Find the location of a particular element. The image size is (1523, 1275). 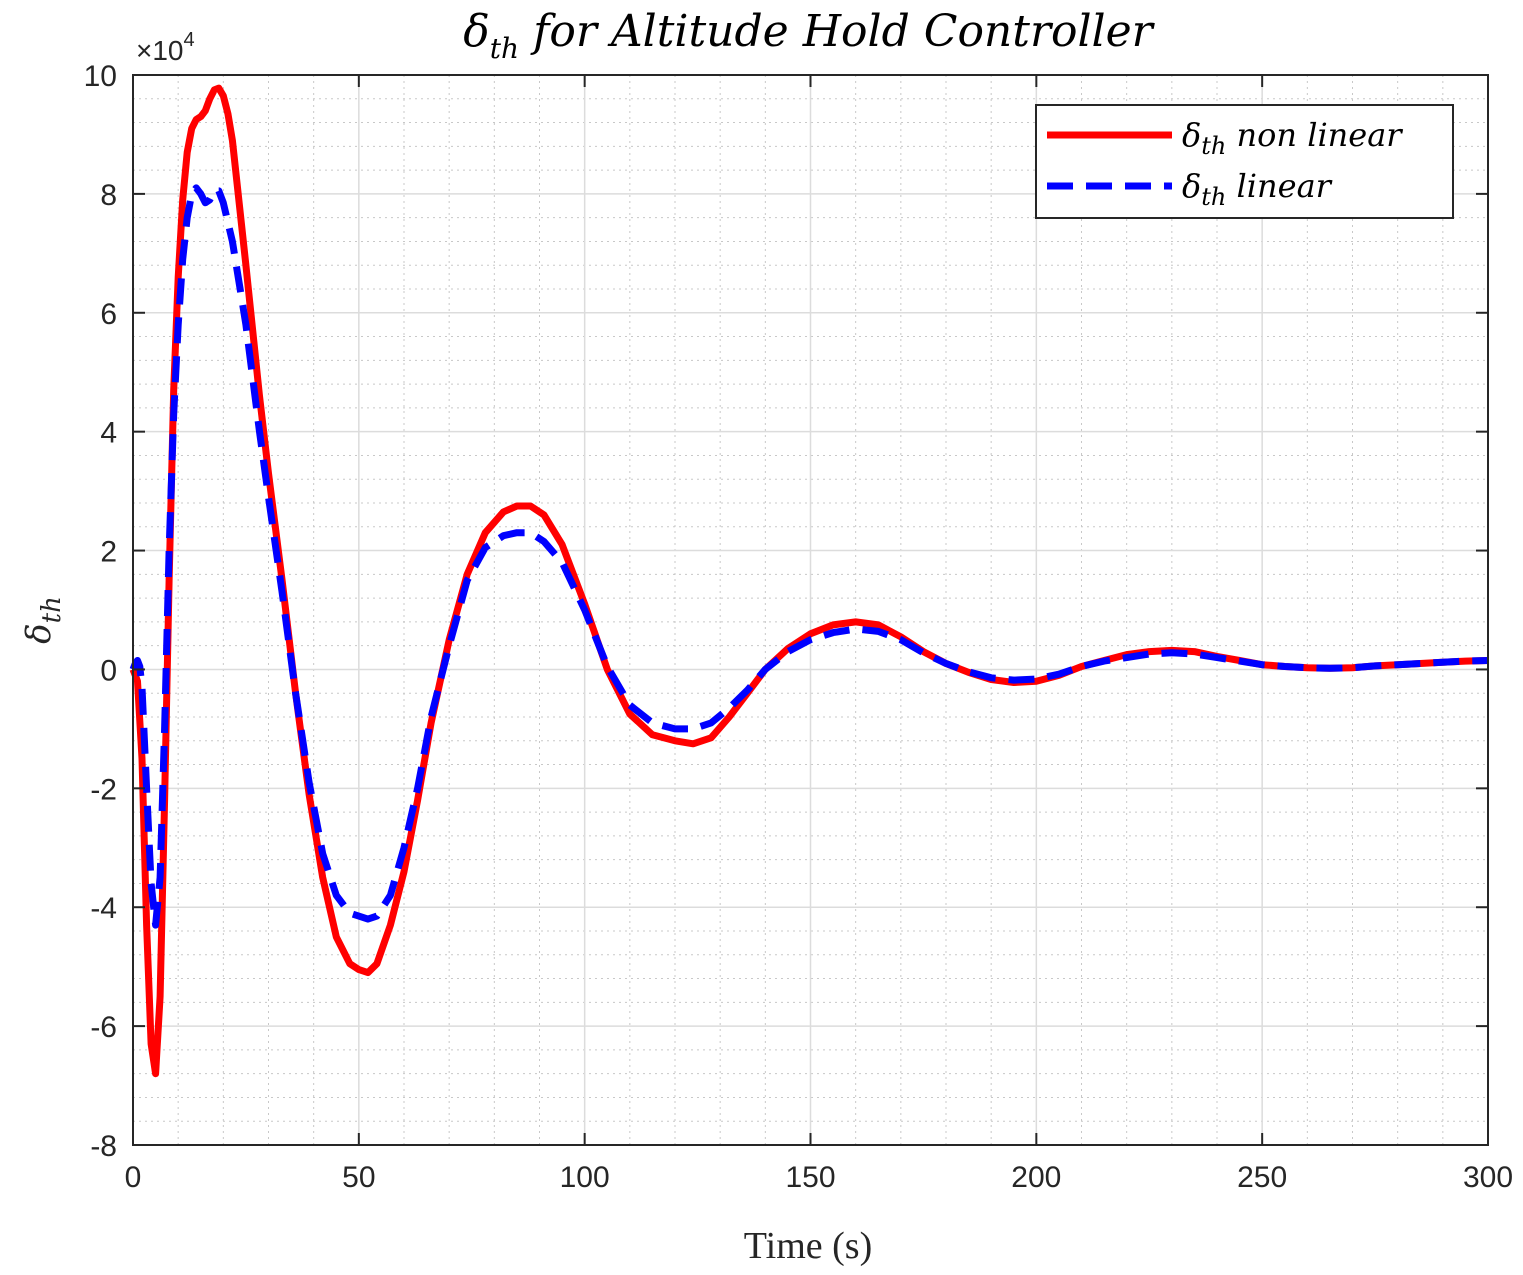

y-tick-label: 6 is located at coordinates (108, 314).